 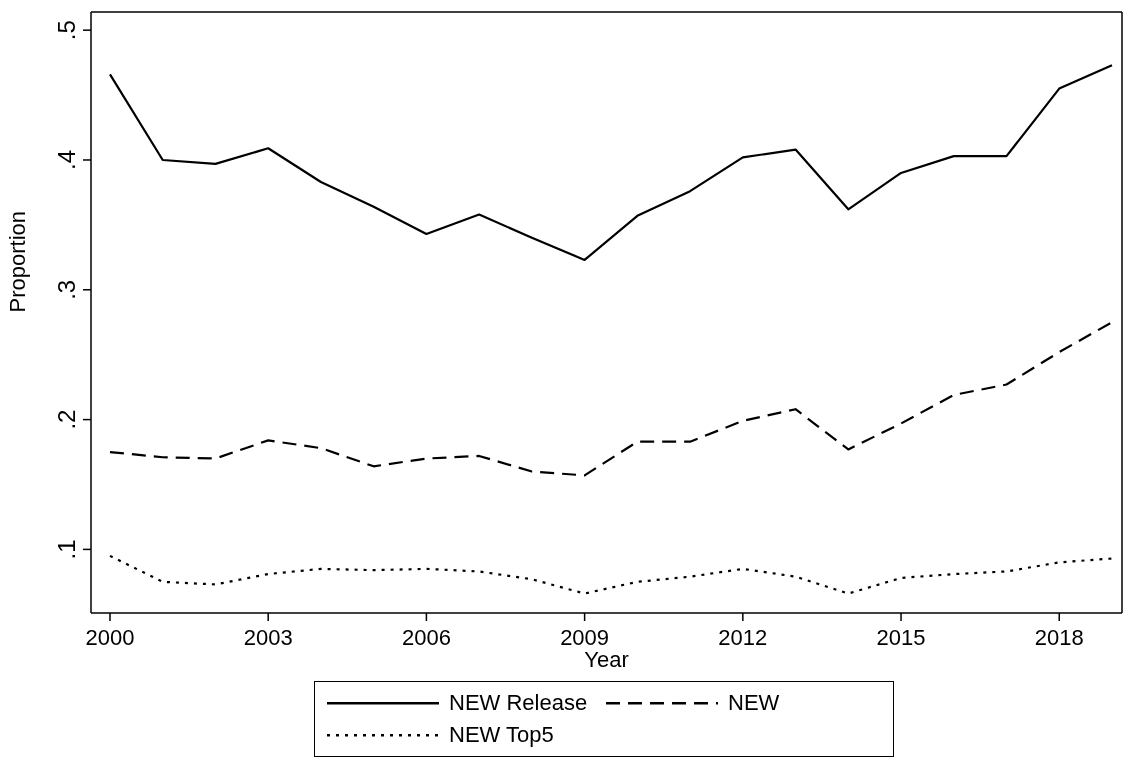 What do you see at coordinates (66, 289) in the screenshot?
I see `y-tick-label: .3` at bounding box center [66, 289].